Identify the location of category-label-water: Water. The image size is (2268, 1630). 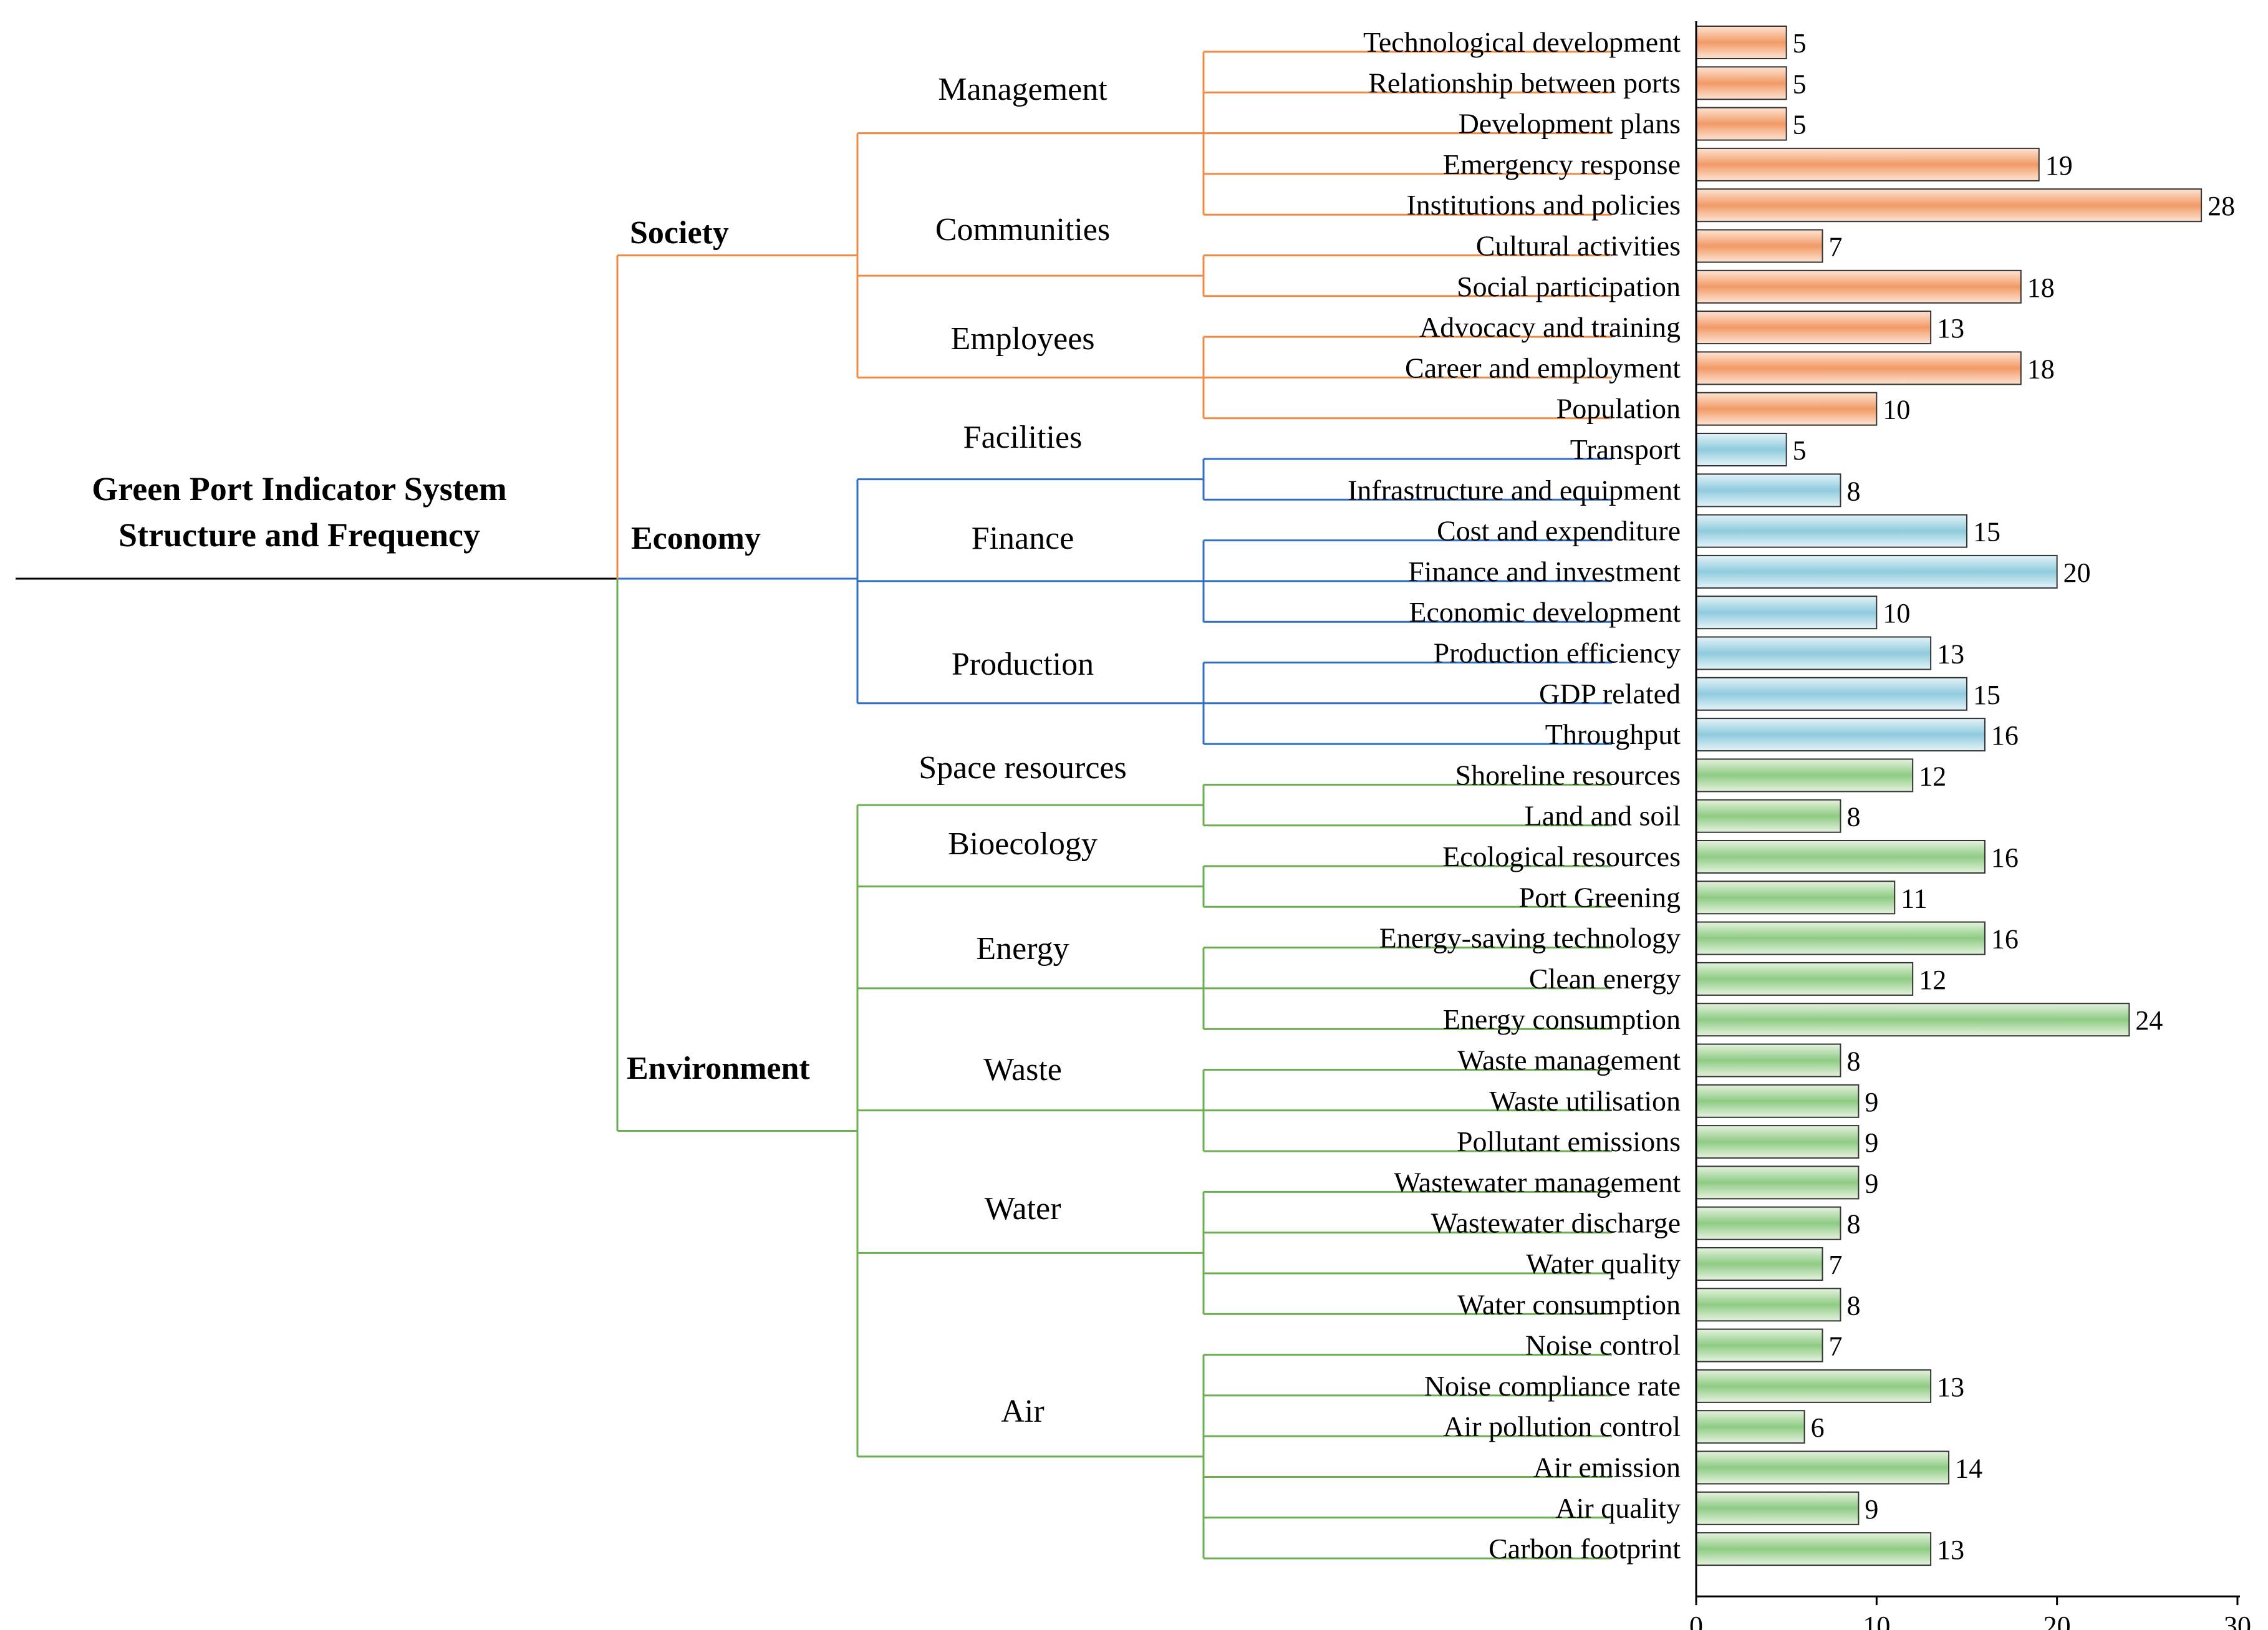
(1023, 1209).